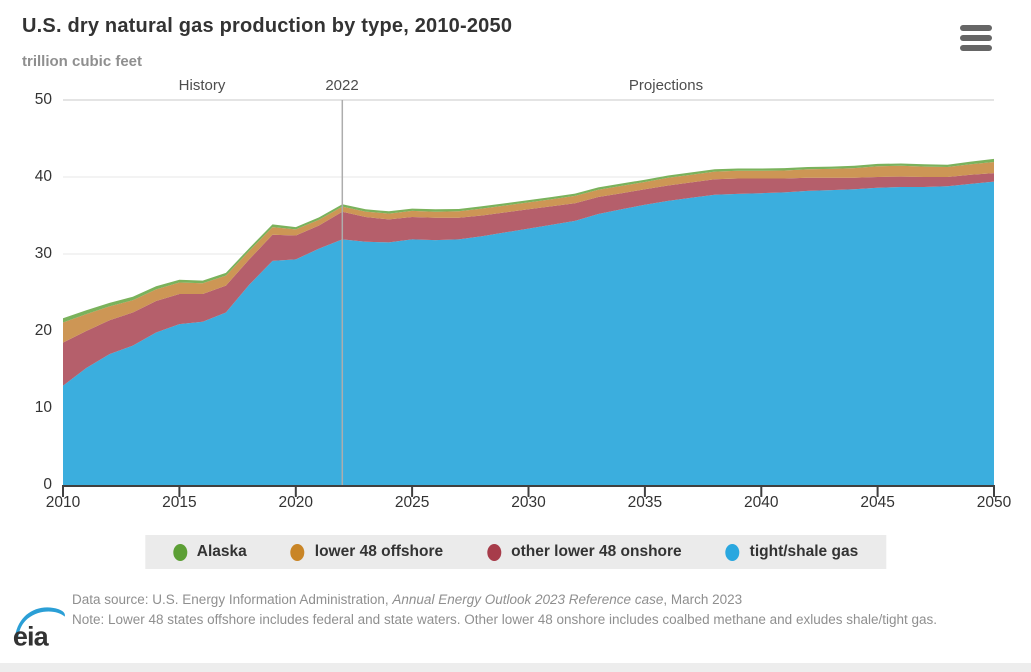  What do you see at coordinates (63, 502) in the screenshot?
I see `x-tick-label: 2010` at bounding box center [63, 502].